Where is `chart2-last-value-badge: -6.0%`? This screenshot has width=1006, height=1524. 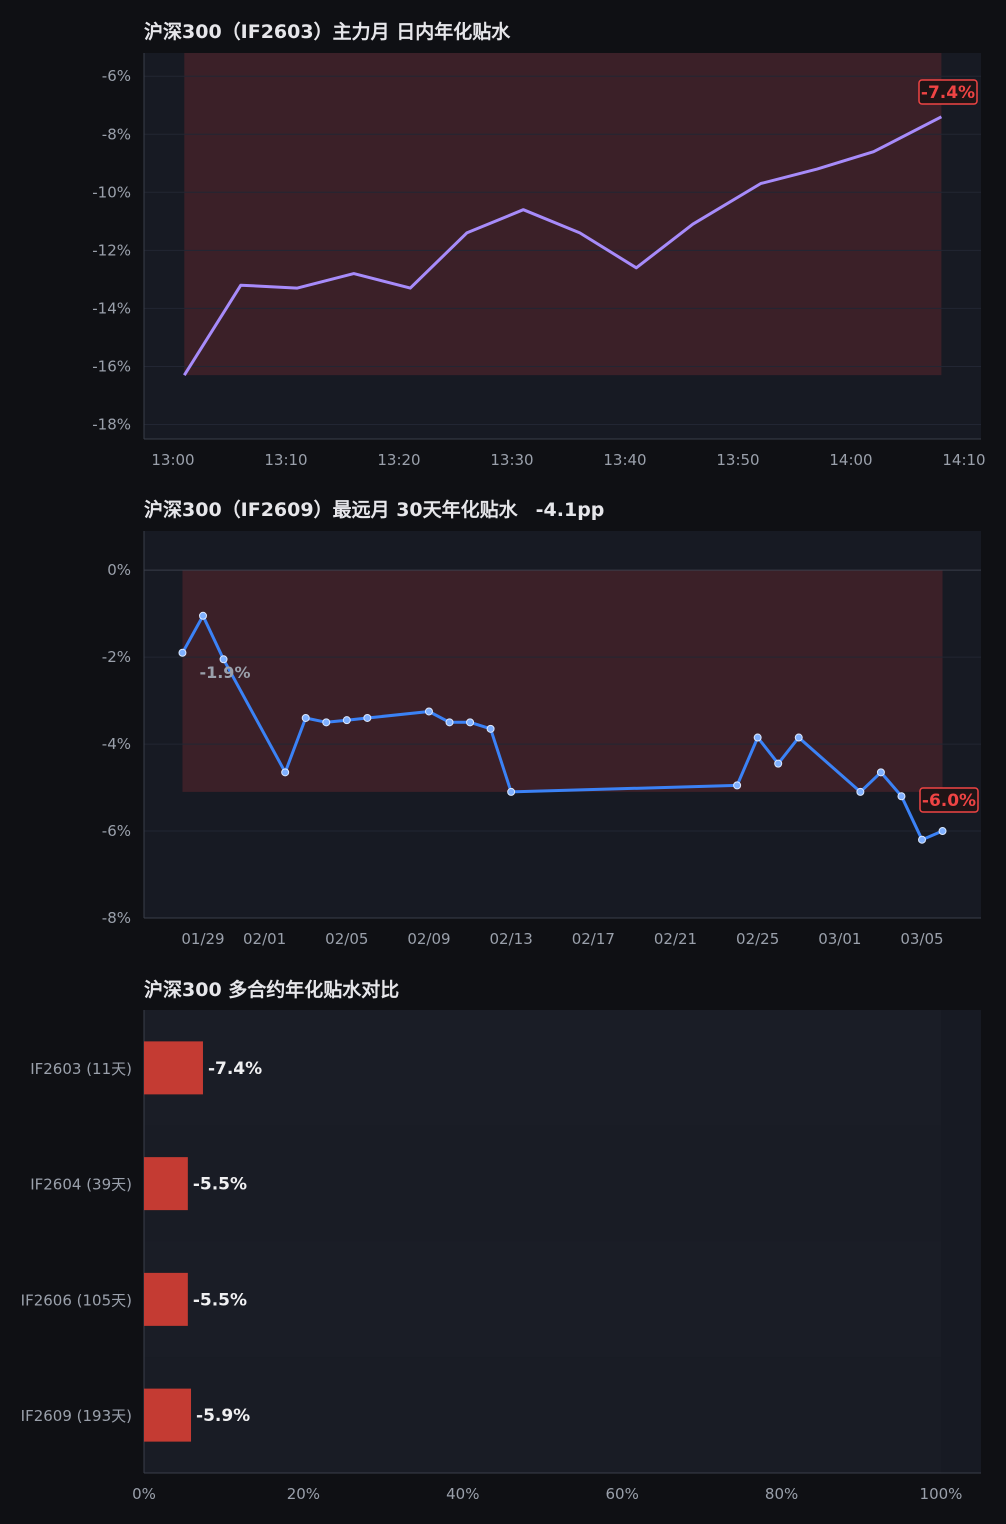 chart2-last-value-badge: -6.0% is located at coordinates (949, 800).